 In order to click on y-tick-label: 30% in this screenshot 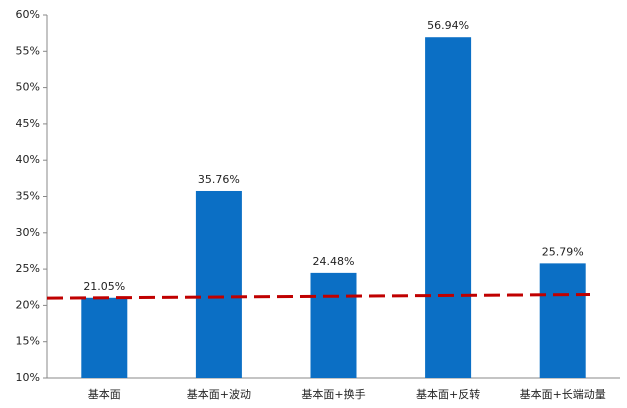, I will do `click(28, 232)`.